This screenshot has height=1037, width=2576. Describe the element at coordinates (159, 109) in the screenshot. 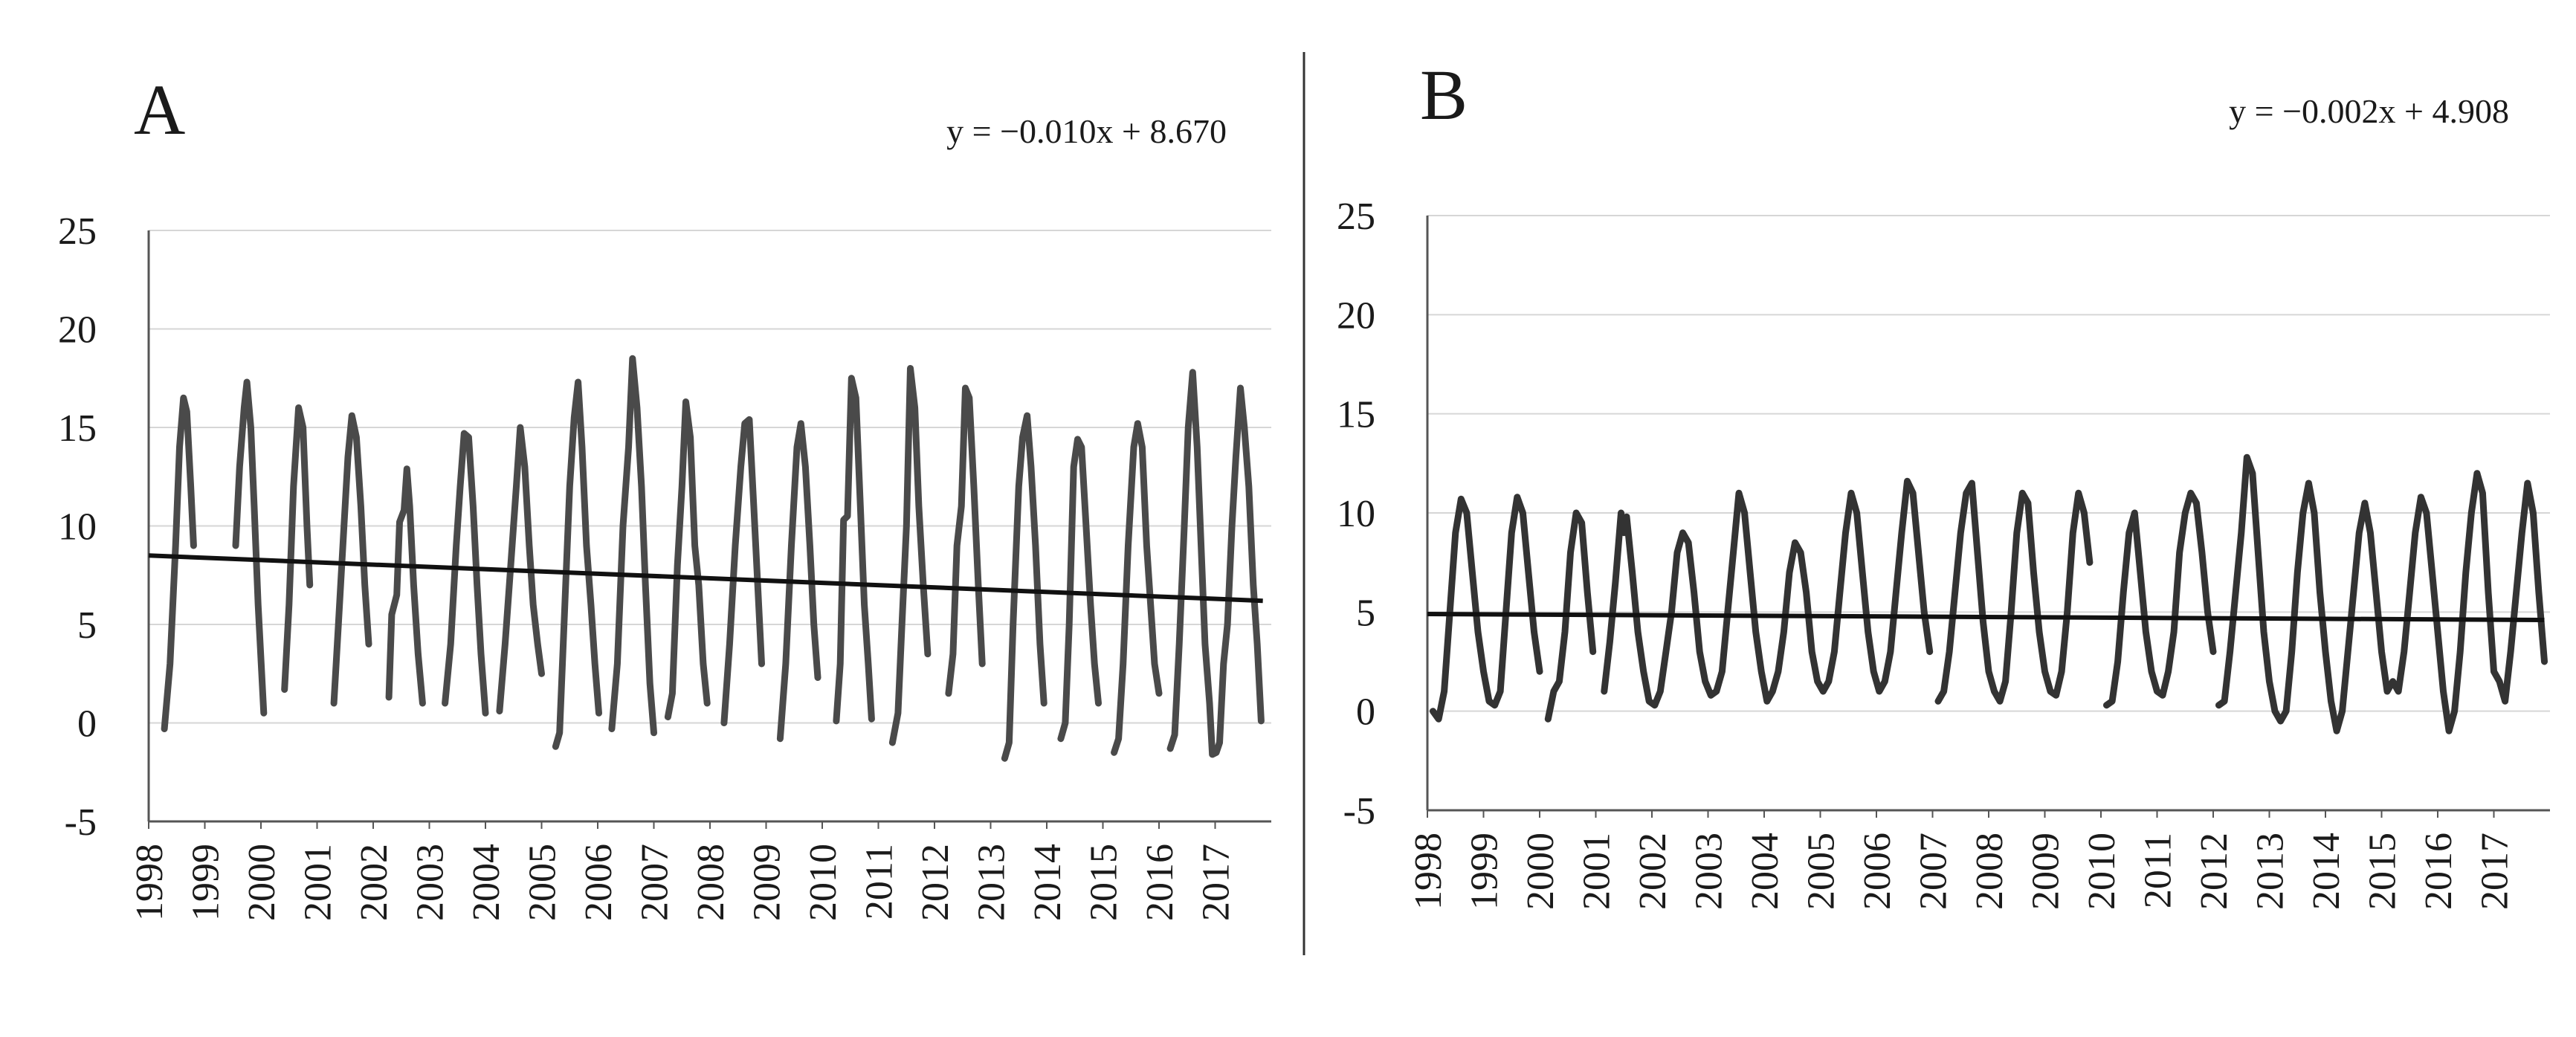

I see `panel-a-letter: A` at that location.